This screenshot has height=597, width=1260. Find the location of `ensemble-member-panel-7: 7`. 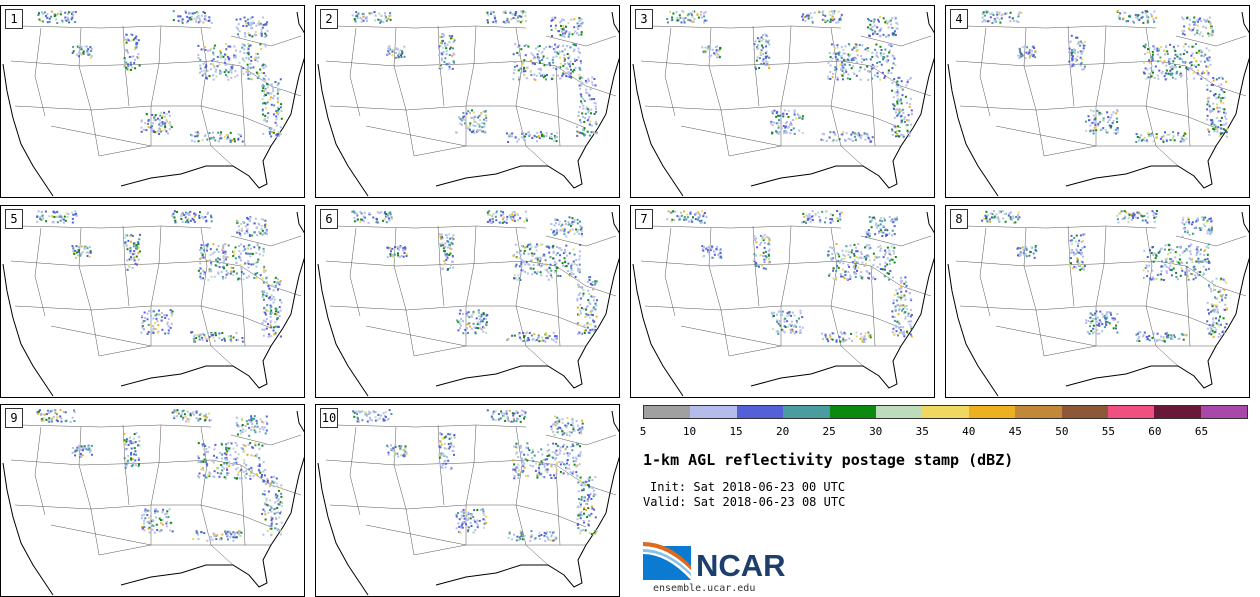

ensemble-member-panel-7: 7 is located at coordinates (782, 301).